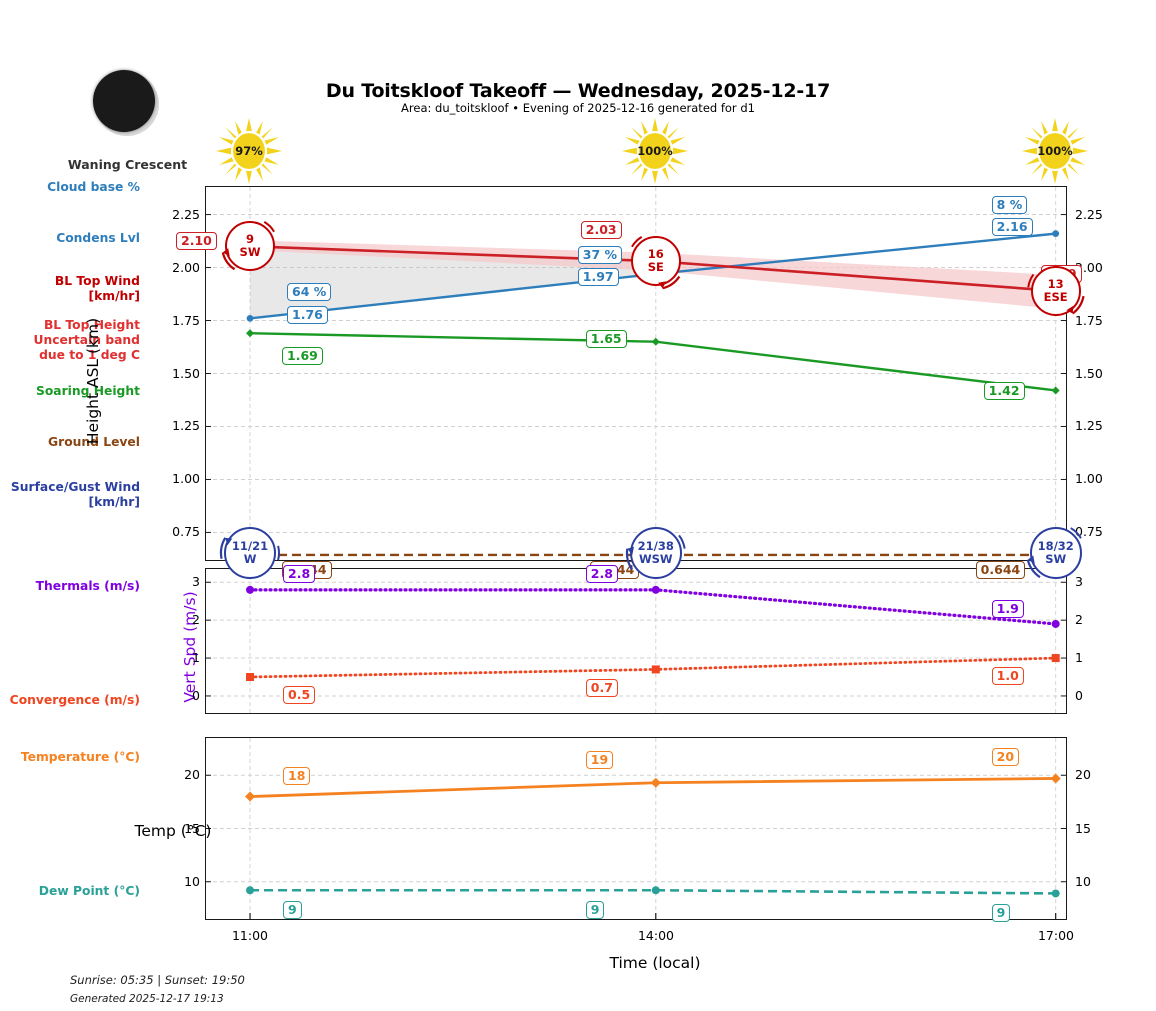  I want to click on legend-label-thermals: Thermals (m/s), so click(87, 586).